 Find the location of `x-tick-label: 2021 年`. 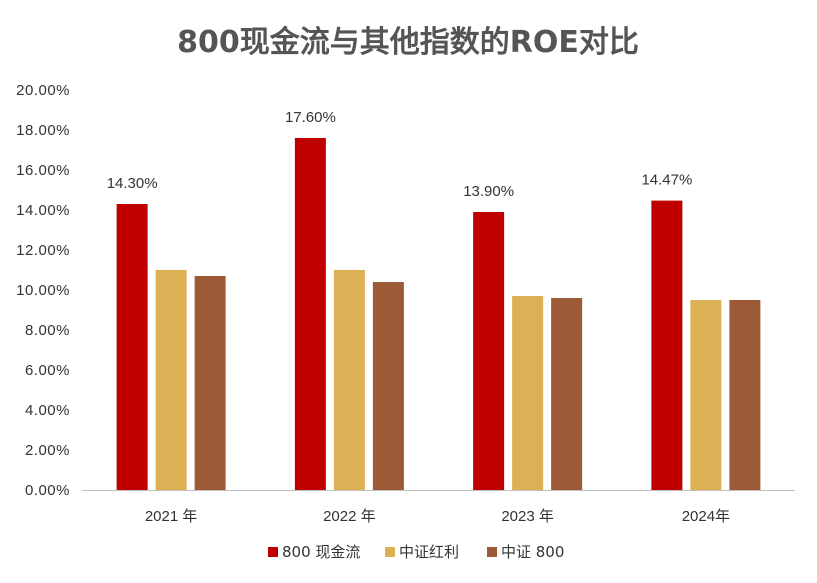

x-tick-label: 2021 年 is located at coordinates (171, 516).